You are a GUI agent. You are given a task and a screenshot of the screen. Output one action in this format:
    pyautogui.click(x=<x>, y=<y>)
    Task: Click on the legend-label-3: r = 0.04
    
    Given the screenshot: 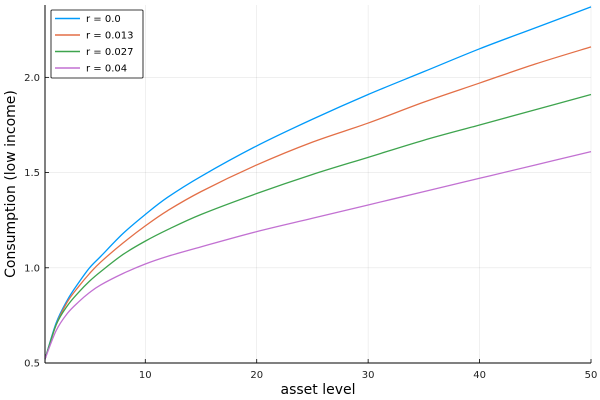 What is the action you would take?
    pyautogui.click(x=106, y=69)
    